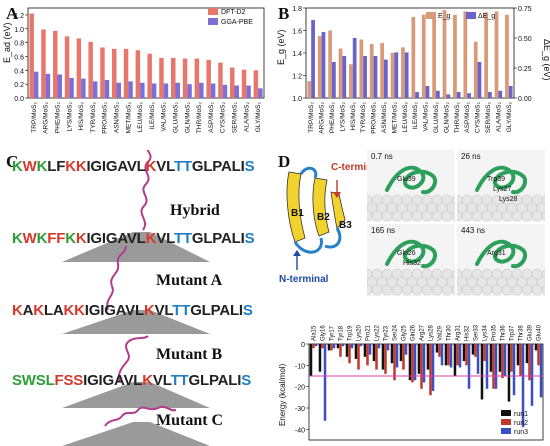  What do you see at coordinates (525, 39) in the screenshot?
I see `chart-b-ytick-right-label: 0.50` at bounding box center [525, 39].